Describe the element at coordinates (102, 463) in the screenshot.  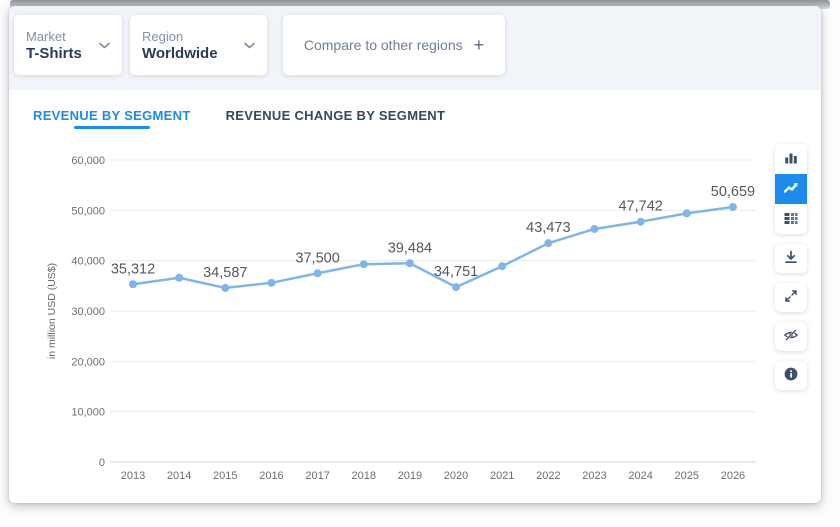
I see `svg-text: 0` at that location.